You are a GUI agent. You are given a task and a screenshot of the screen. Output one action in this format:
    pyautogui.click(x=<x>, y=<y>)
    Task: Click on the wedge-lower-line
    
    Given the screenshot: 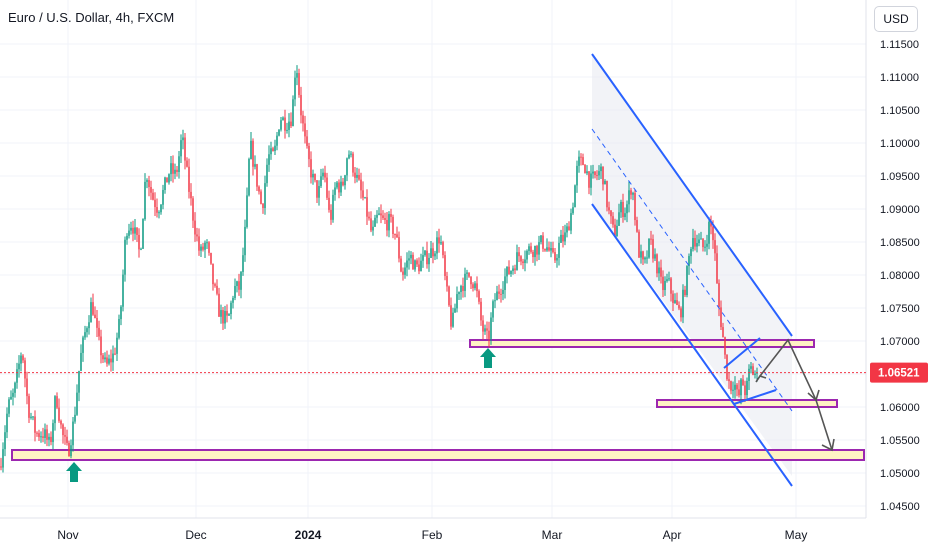 What is the action you would take?
    pyautogui.click(x=755, y=397)
    